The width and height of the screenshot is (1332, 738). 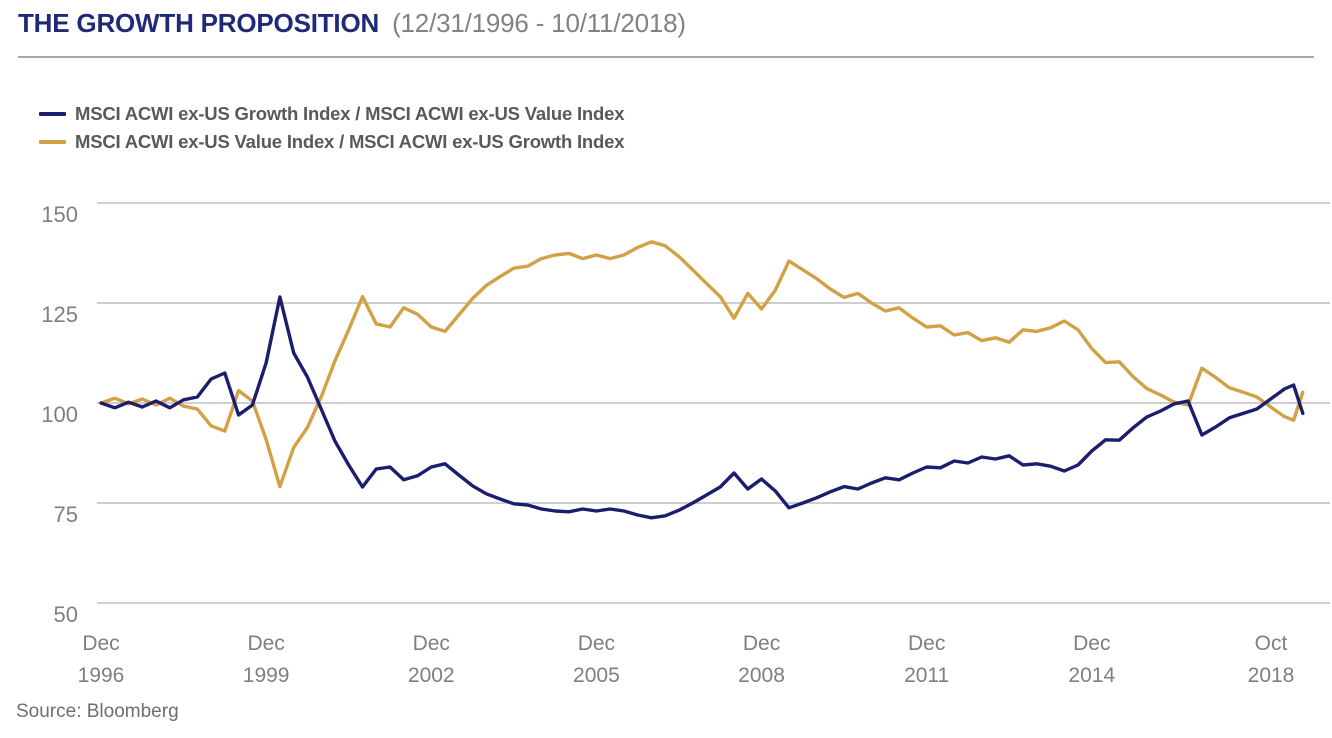 What do you see at coordinates (66, 514) in the screenshot?
I see `y-tick-label: 75` at bounding box center [66, 514].